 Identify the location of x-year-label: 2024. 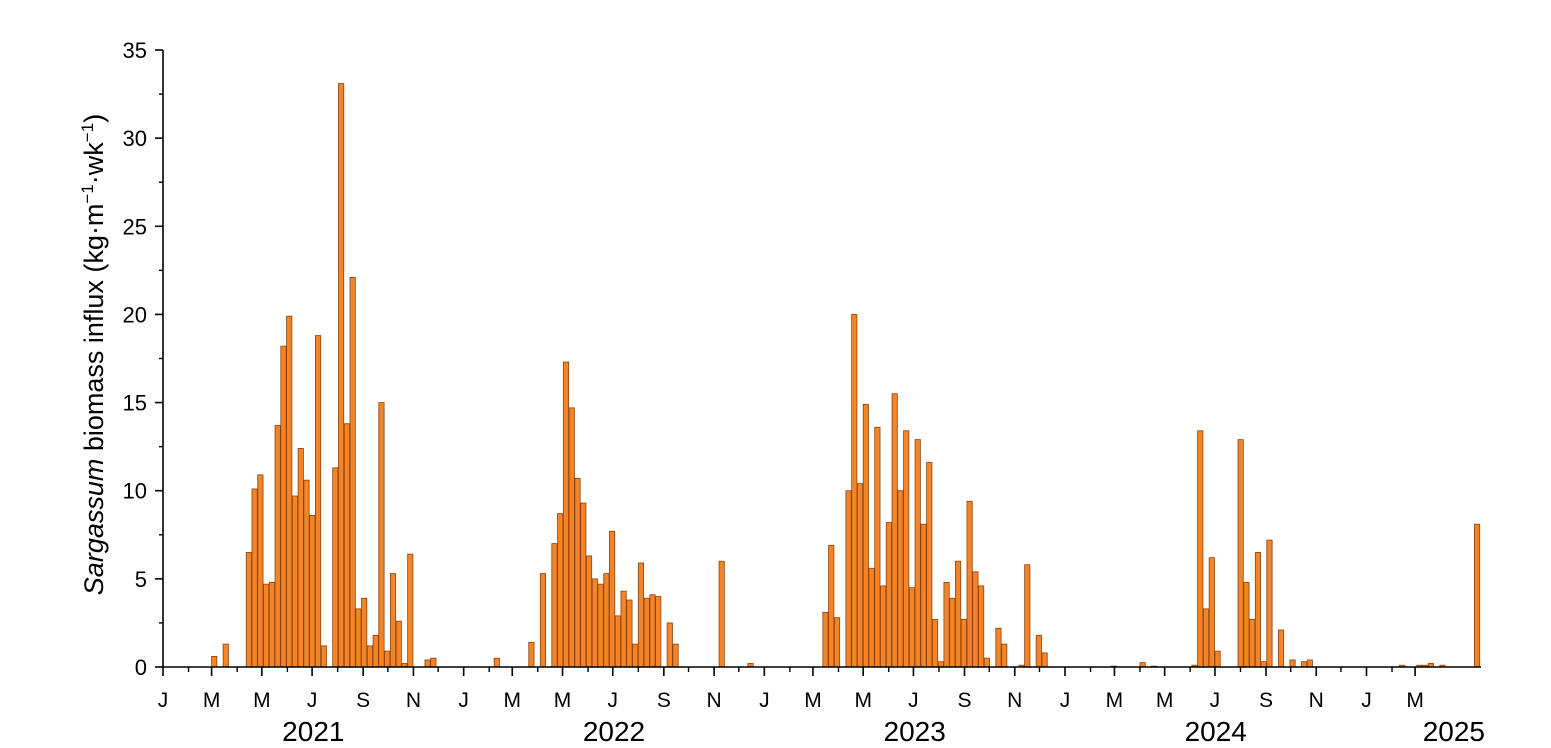
(1216, 731).